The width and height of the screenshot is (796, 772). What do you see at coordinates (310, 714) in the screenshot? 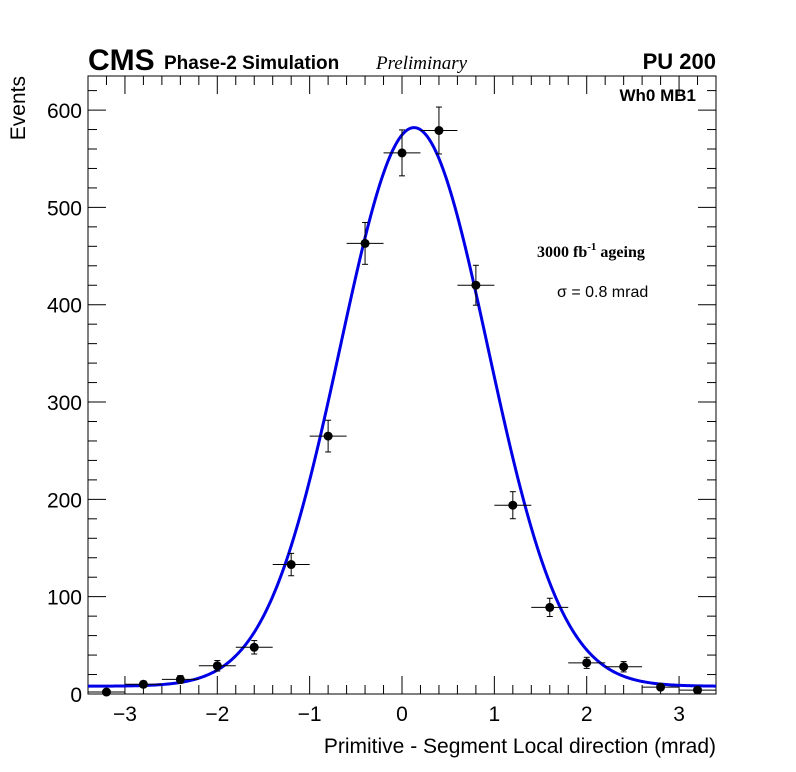
I see `x-tick-label: −1` at bounding box center [310, 714].